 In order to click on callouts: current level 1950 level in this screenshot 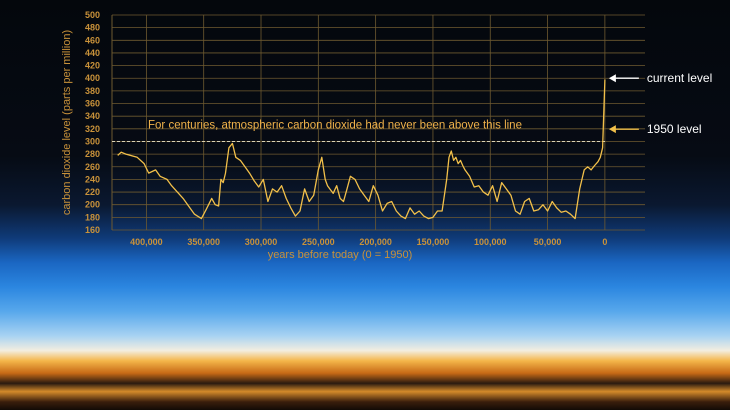, I will do `click(660, 103)`.